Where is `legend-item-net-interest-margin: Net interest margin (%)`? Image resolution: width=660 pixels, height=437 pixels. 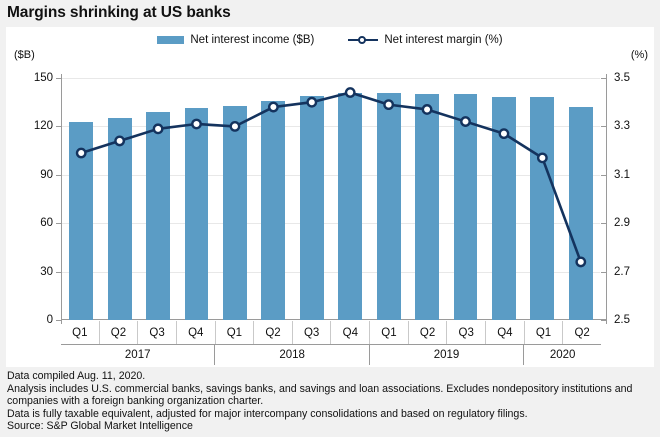 legend-item-net-interest-margin: Net interest margin (%) is located at coordinates (425, 40).